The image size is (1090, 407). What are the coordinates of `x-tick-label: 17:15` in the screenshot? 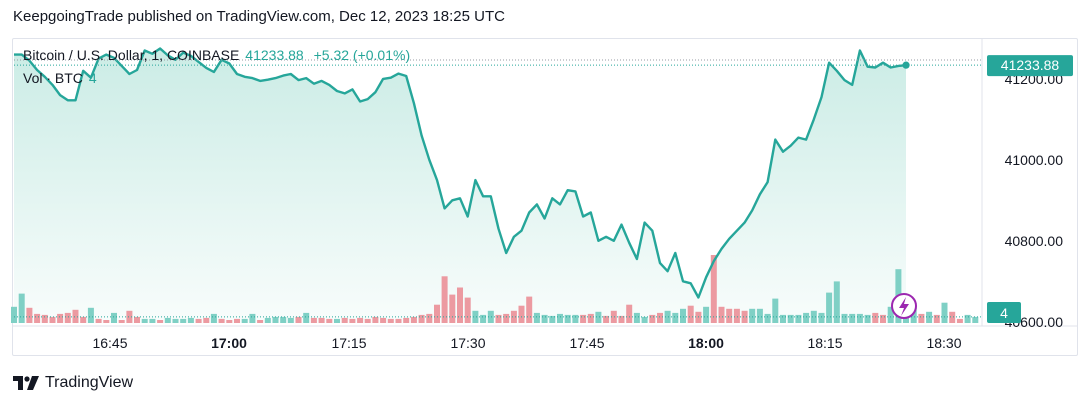 It's located at (348, 343).